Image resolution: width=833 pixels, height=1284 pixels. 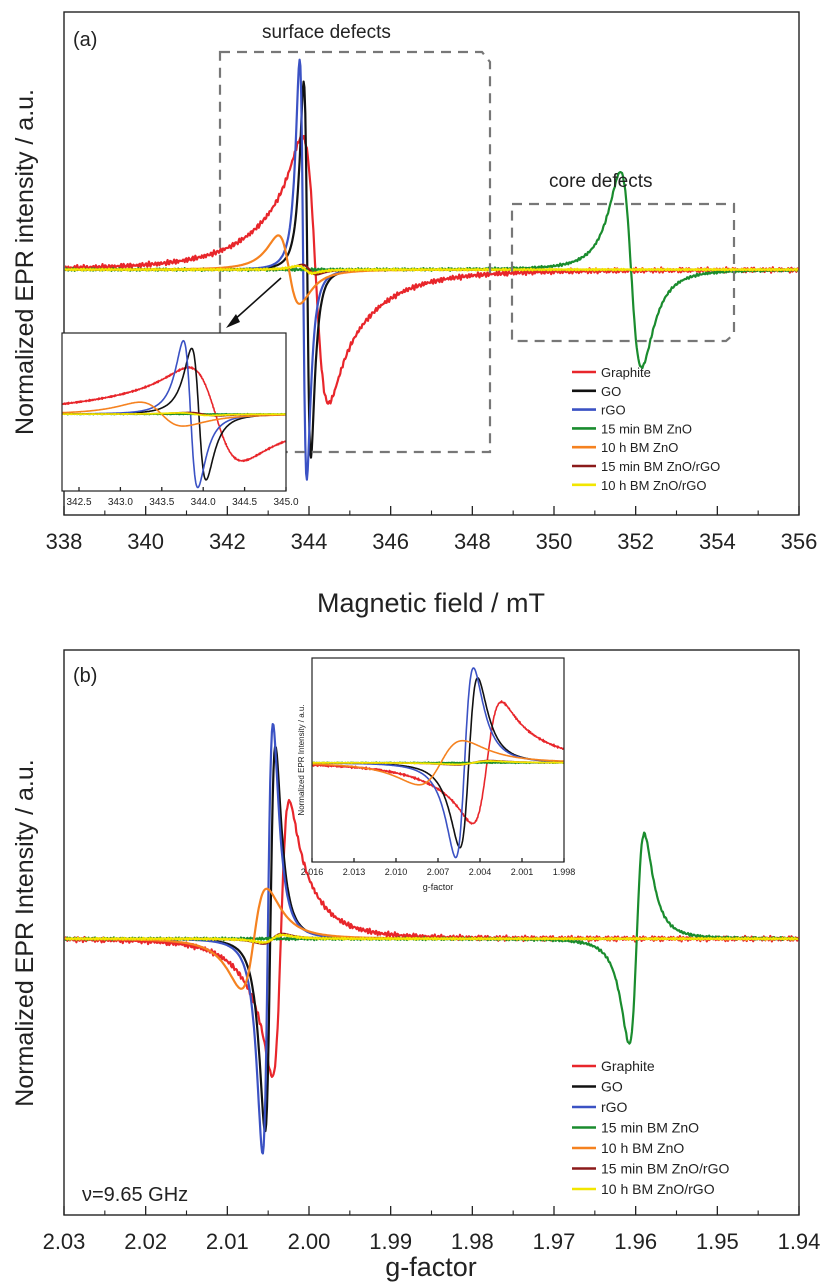 What do you see at coordinates (717, 541) in the screenshot?
I see `x-tick-label: 354` at bounding box center [717, 541].